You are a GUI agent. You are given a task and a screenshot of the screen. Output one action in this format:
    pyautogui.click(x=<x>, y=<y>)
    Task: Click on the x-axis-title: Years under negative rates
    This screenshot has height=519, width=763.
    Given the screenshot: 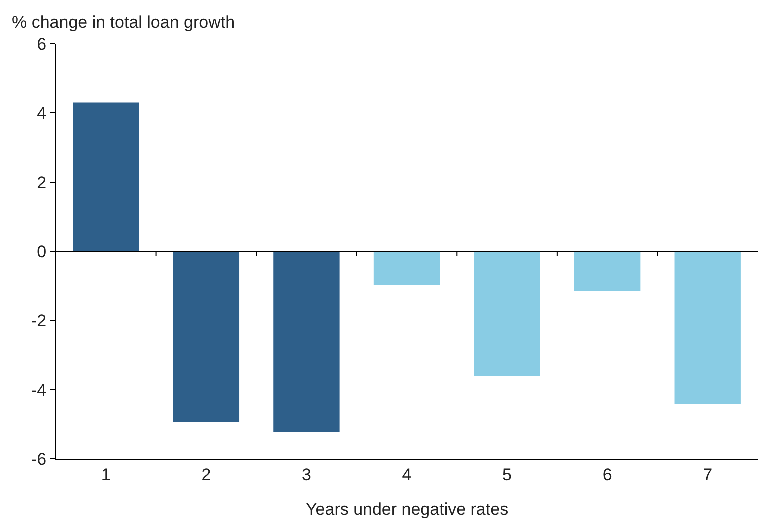 What is the action you would take?
    pyautogui.click(x=407, y=509)
    